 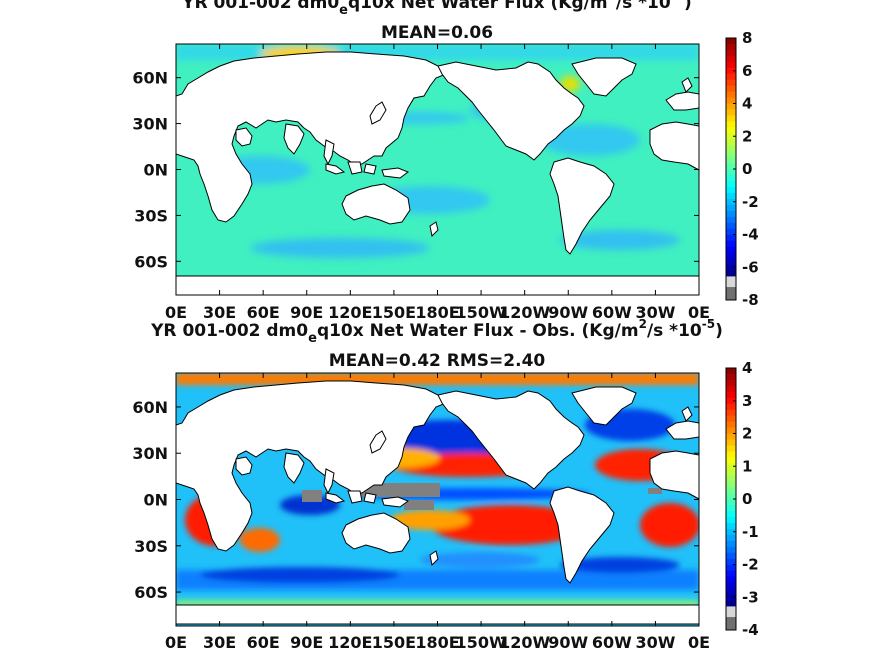 What do you see at coordinates (437, 361) in the screenshot?
I see `panel-2-subtitle: MEAN=0.42 RMS=2.40` at bounding box center [437, 361].